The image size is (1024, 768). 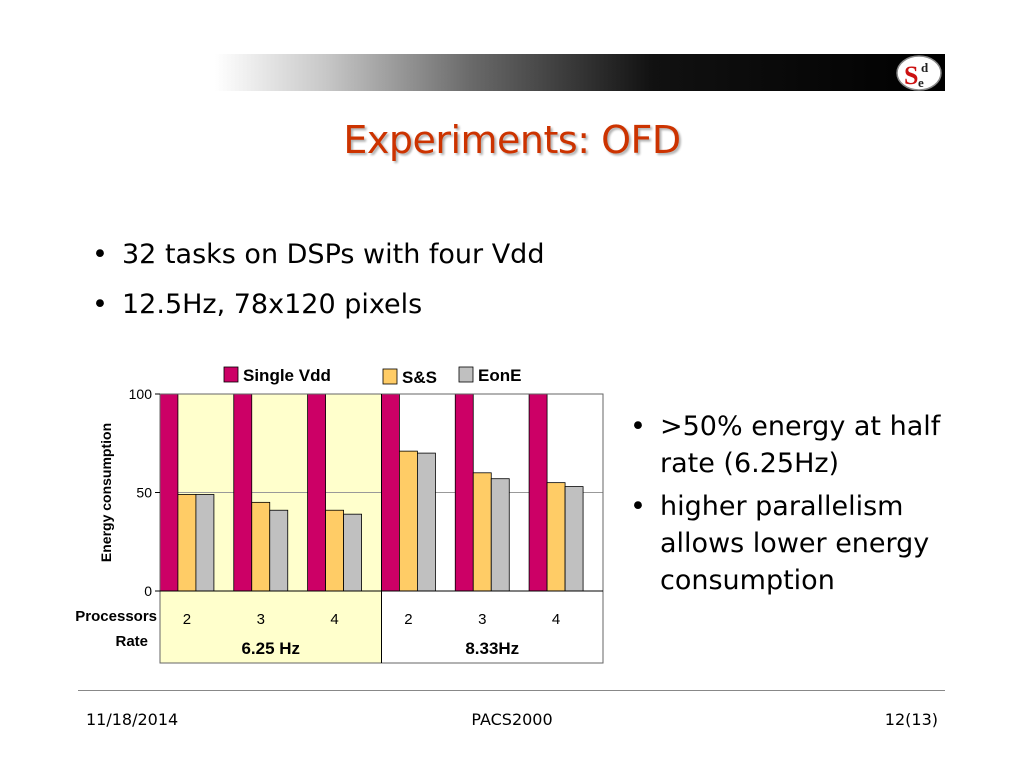 What do you see at coordinates (925, 67) in the screenshot?
I see `svg-text: d` at bounding box center [925, 67].